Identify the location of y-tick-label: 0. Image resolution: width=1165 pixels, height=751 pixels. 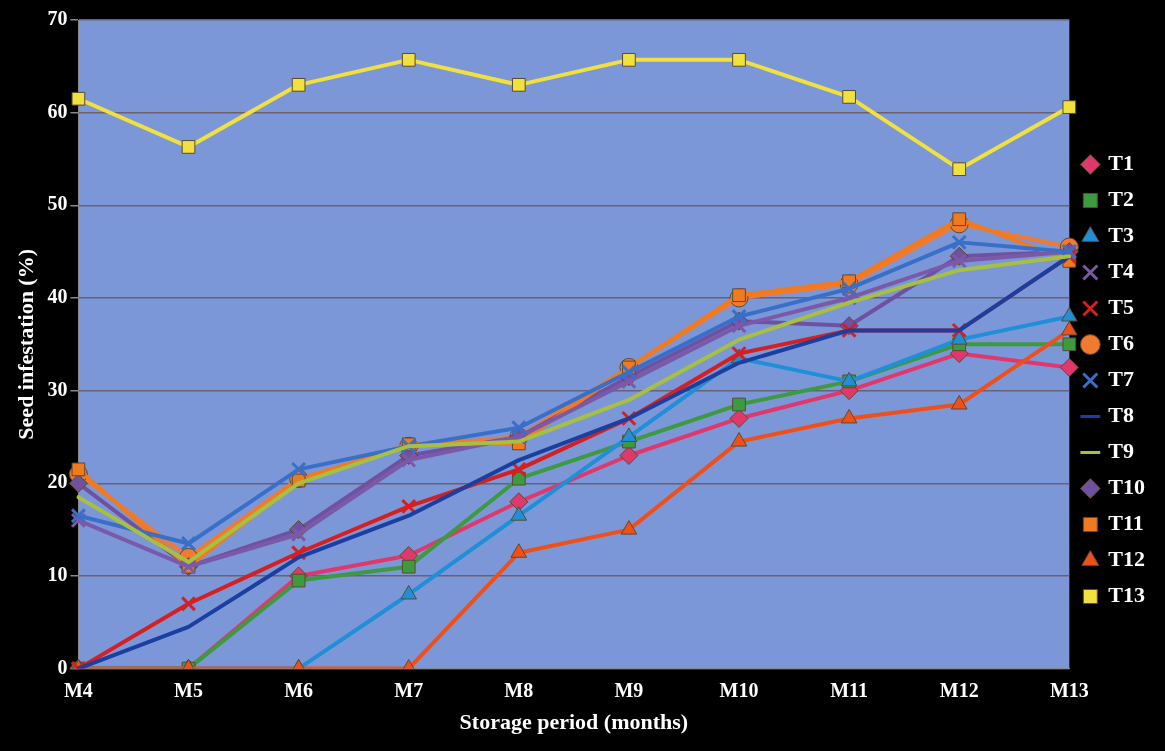
(62, 666).